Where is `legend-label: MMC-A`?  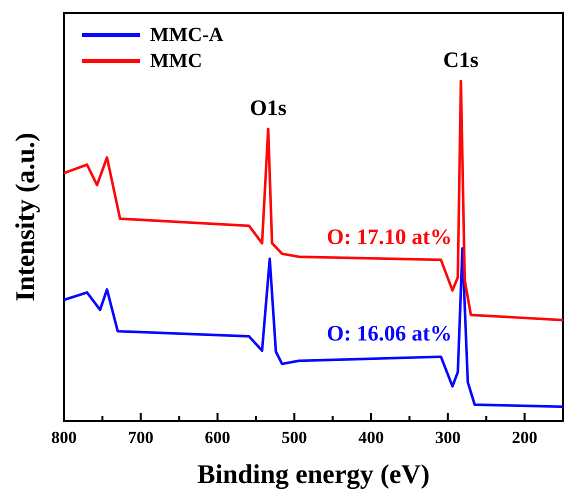 legend-label: MMC-A is located at coordinates (187, 35).